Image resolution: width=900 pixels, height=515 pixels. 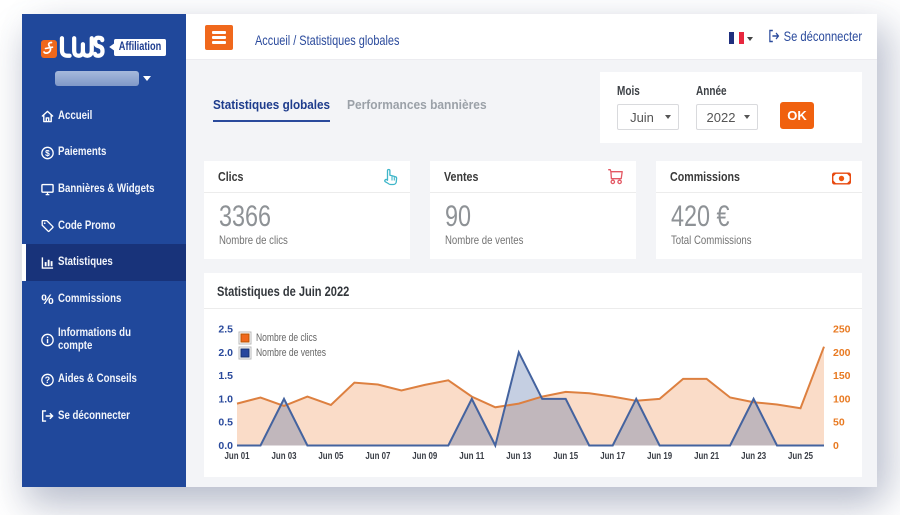 What do you see at coordinates (330, 456) in the screenshot?
I see `svg-text: Jun 05` at bounding box center [330, 456].